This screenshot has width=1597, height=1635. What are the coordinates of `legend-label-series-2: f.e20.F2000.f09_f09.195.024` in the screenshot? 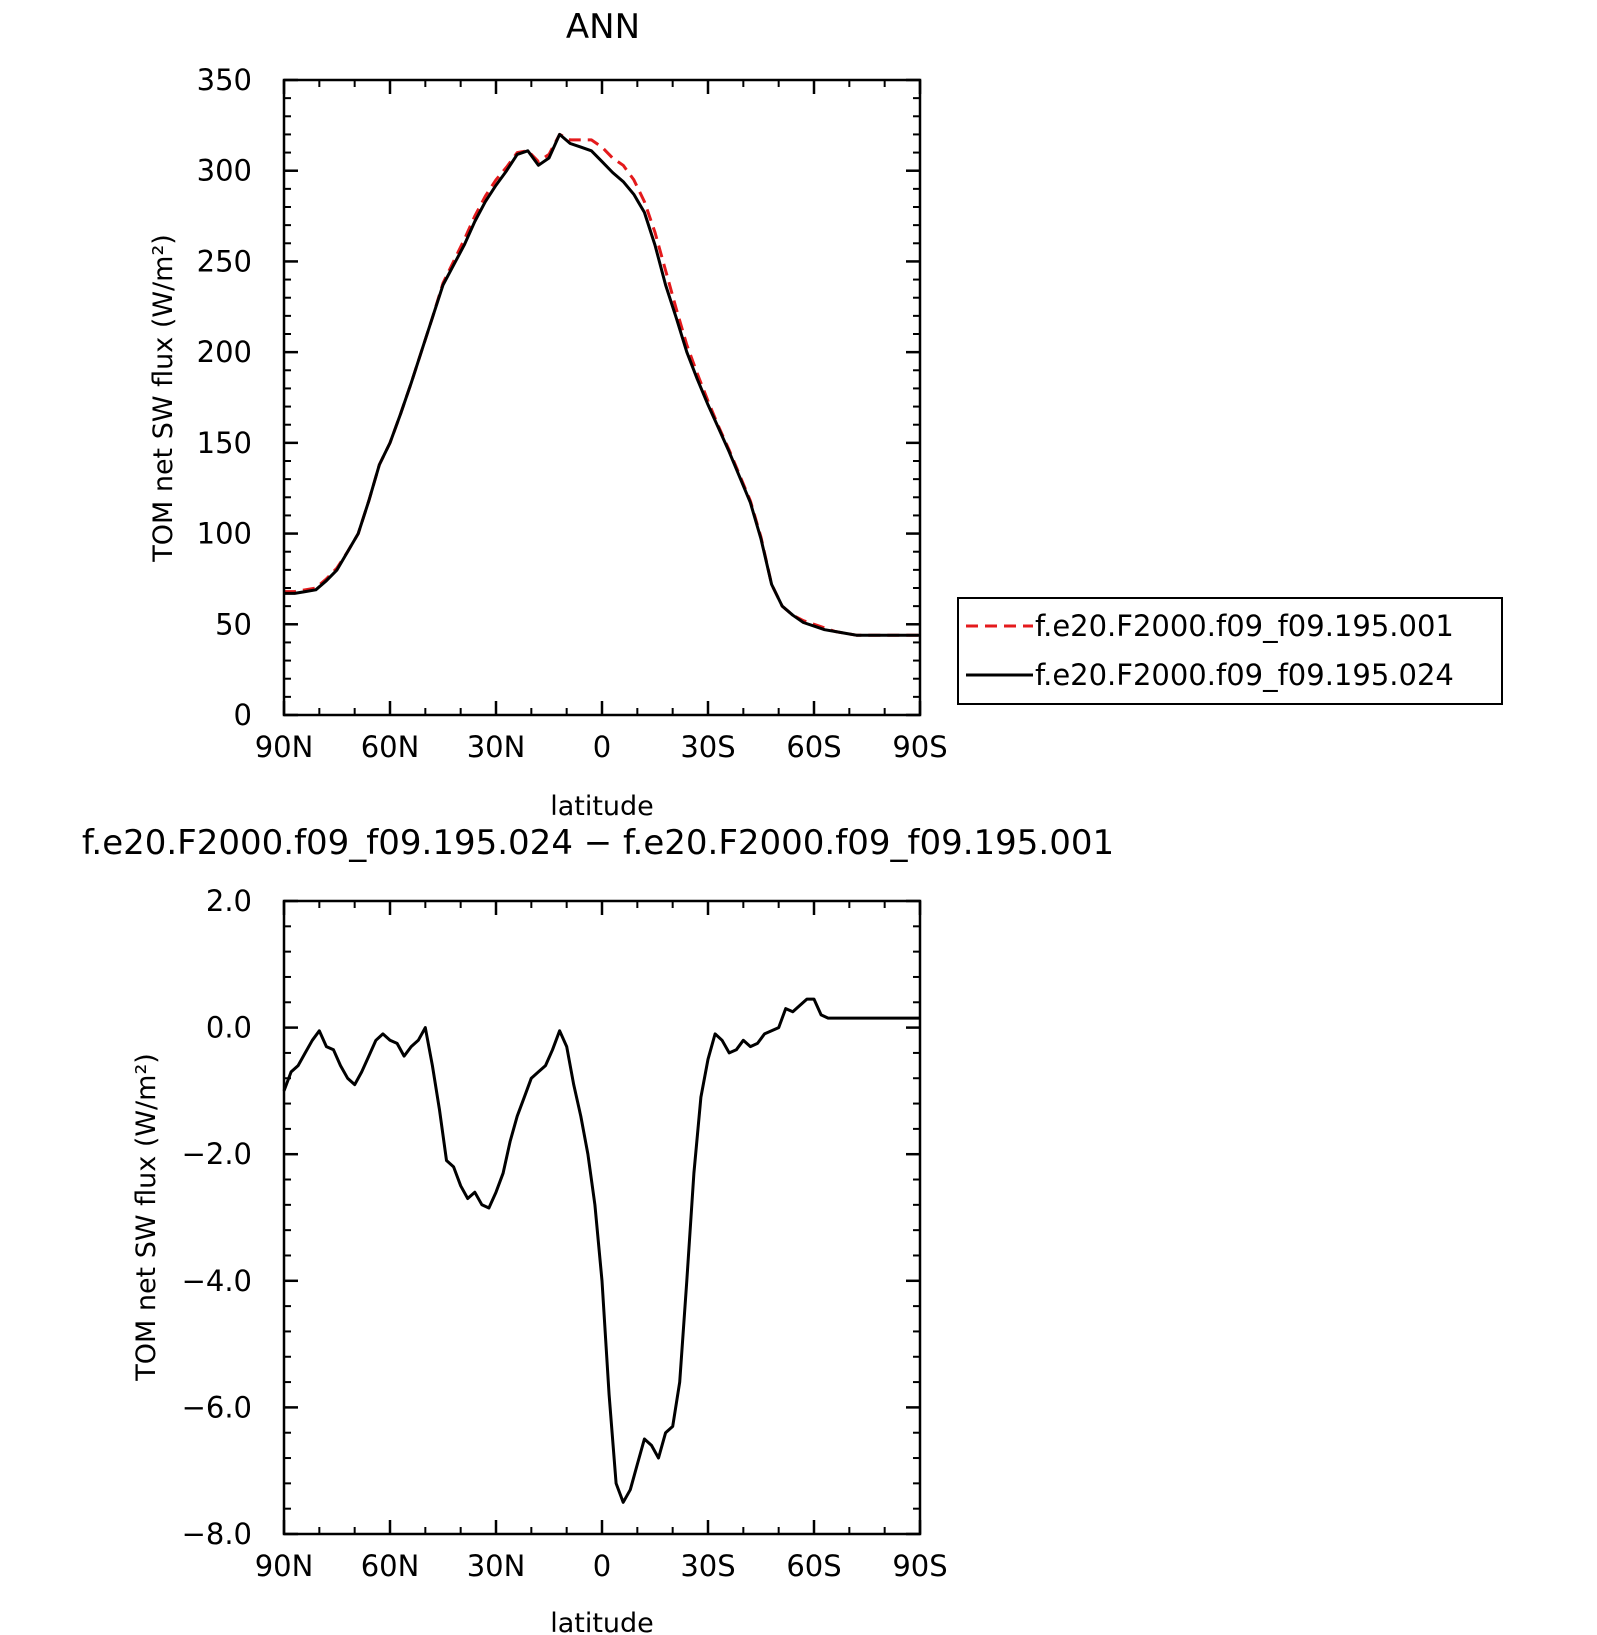 It's located at (1244, 675).